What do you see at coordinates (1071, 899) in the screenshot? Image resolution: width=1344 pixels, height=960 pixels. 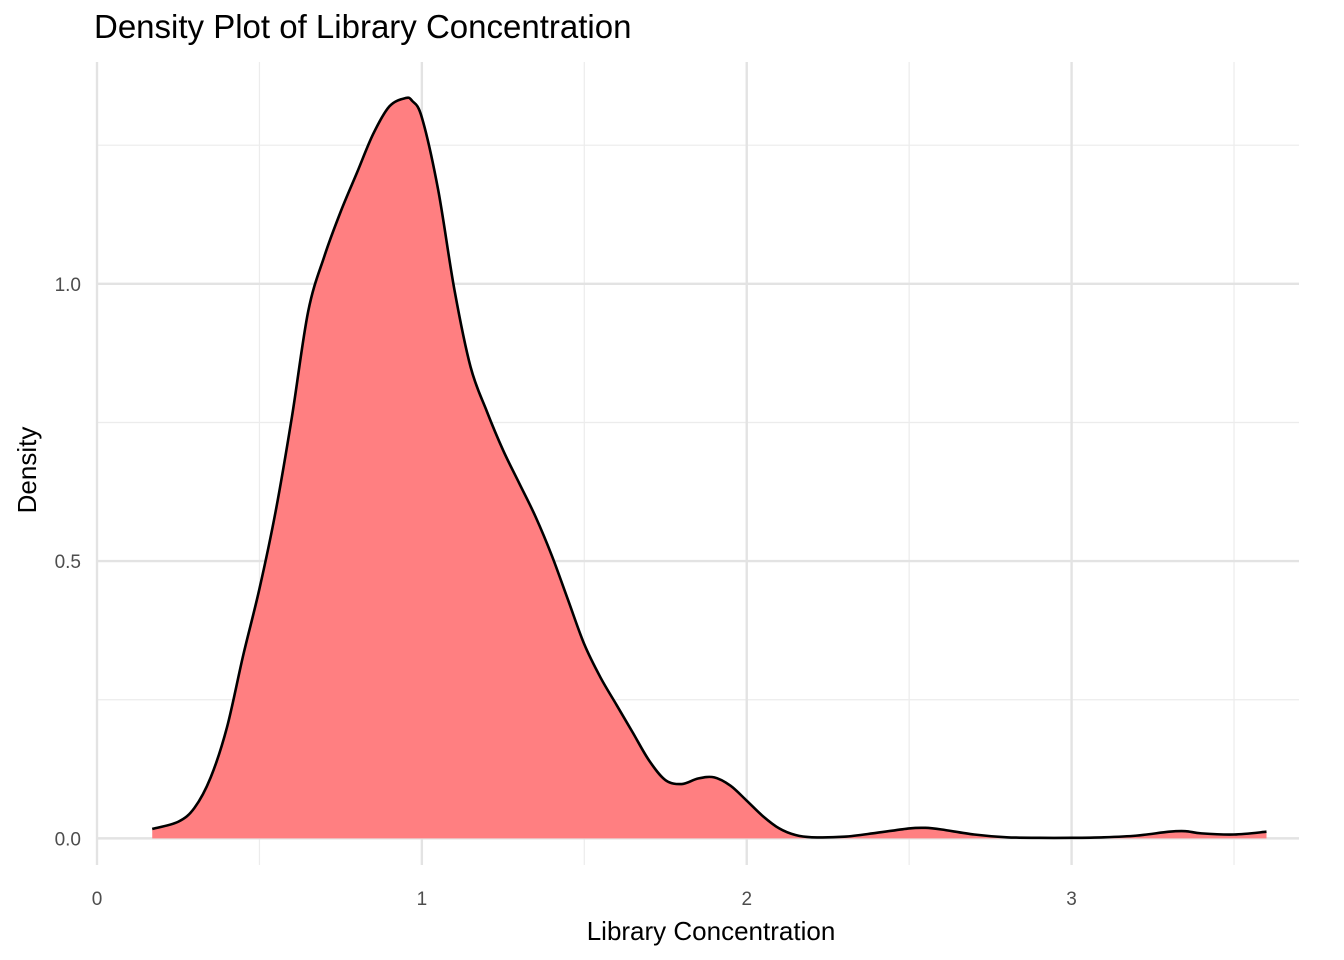 I see `x-tick-label: 3` at bounding box center [1071, 899].